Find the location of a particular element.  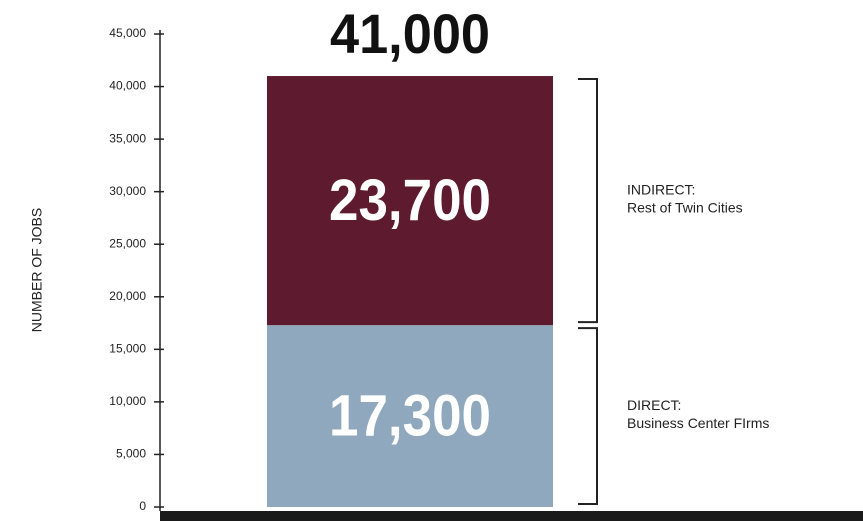

series-name: DIRECT: is located at coordinates (654, 405).